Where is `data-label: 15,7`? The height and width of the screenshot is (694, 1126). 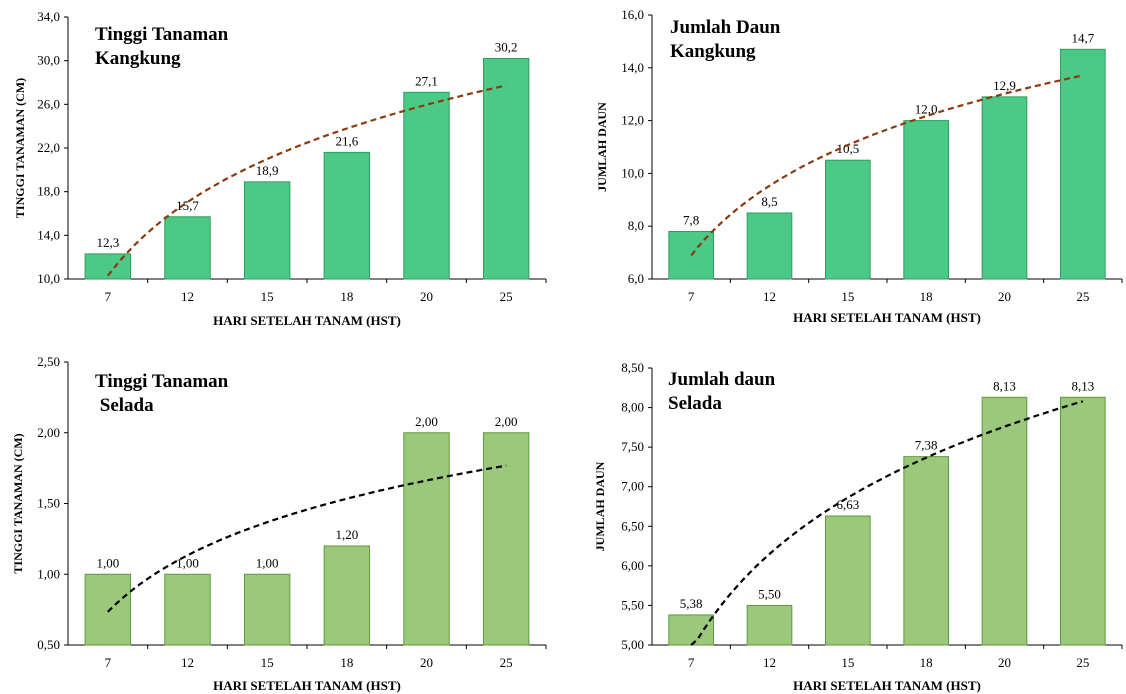 data-label: 15,7 is located at coordinates (187, 205).